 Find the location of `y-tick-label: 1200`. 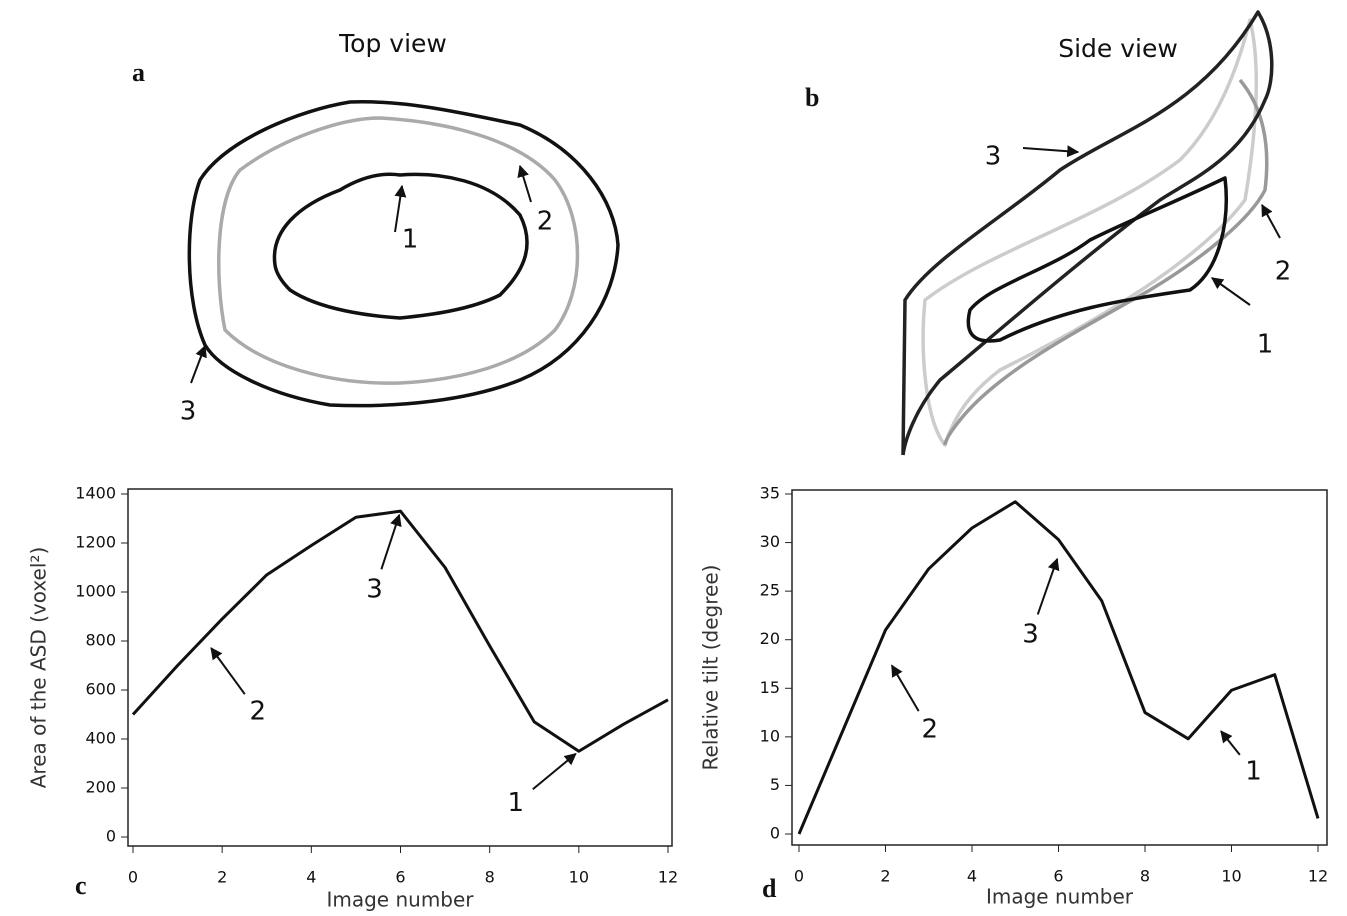

y-tick-label: 1200 is located at coordinates (95, 542).